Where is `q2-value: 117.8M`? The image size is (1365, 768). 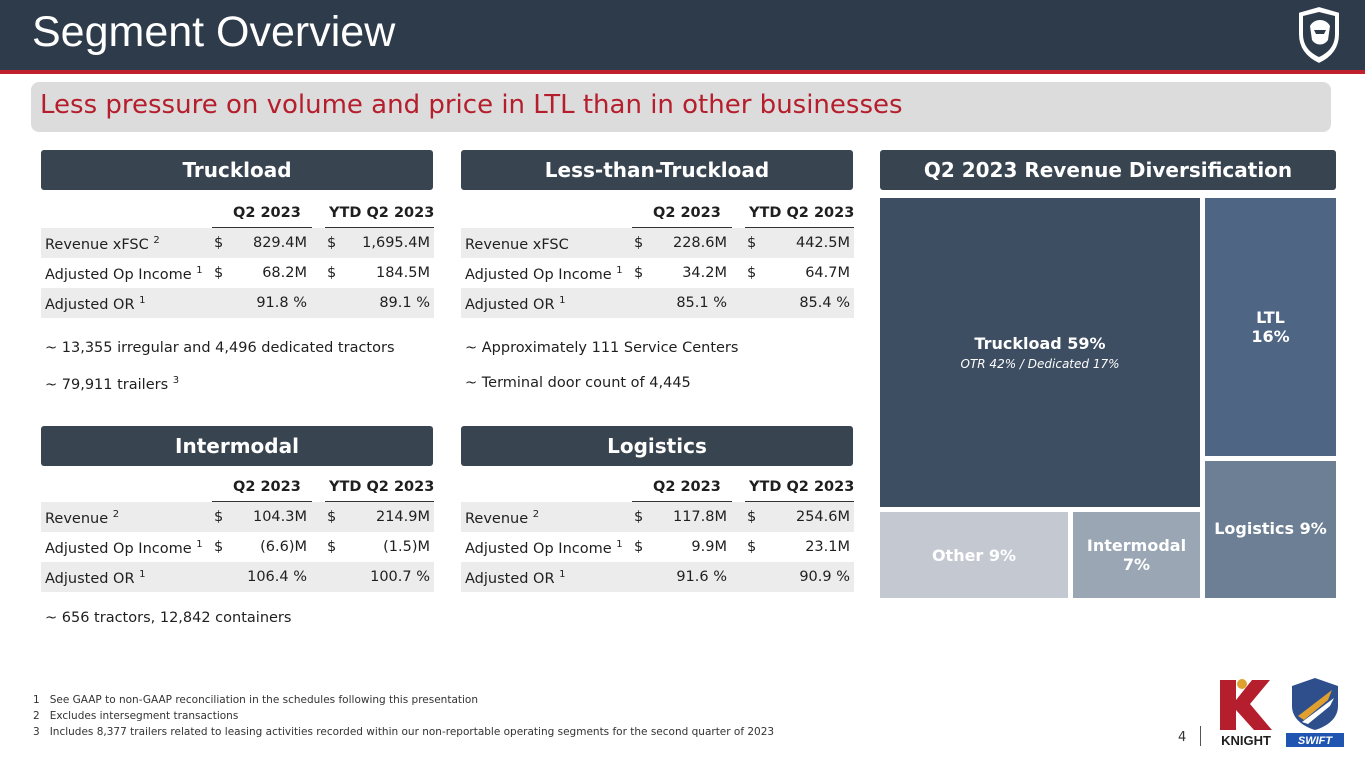 q2-value: 117.8M is located at coordinates (699, 517).